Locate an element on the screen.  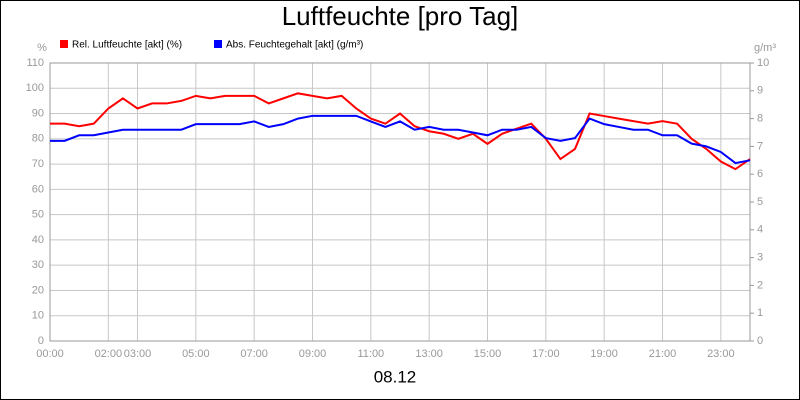
y2-tick-label: 2 is located at coordinates (760, 285).